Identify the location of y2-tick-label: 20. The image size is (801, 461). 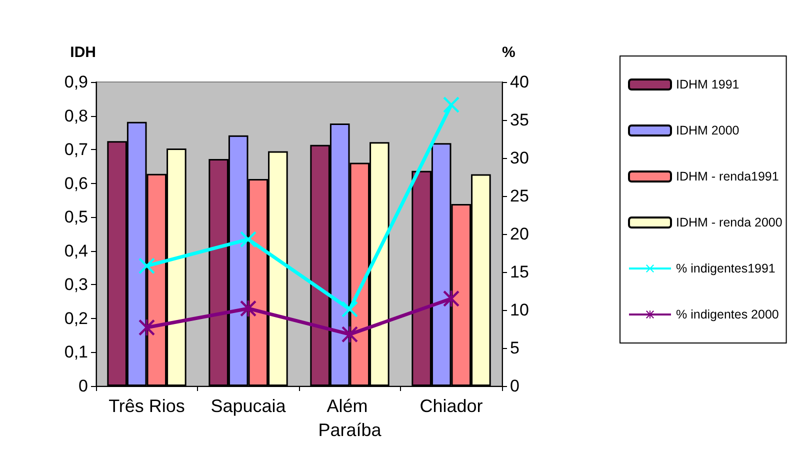
(519, 234).